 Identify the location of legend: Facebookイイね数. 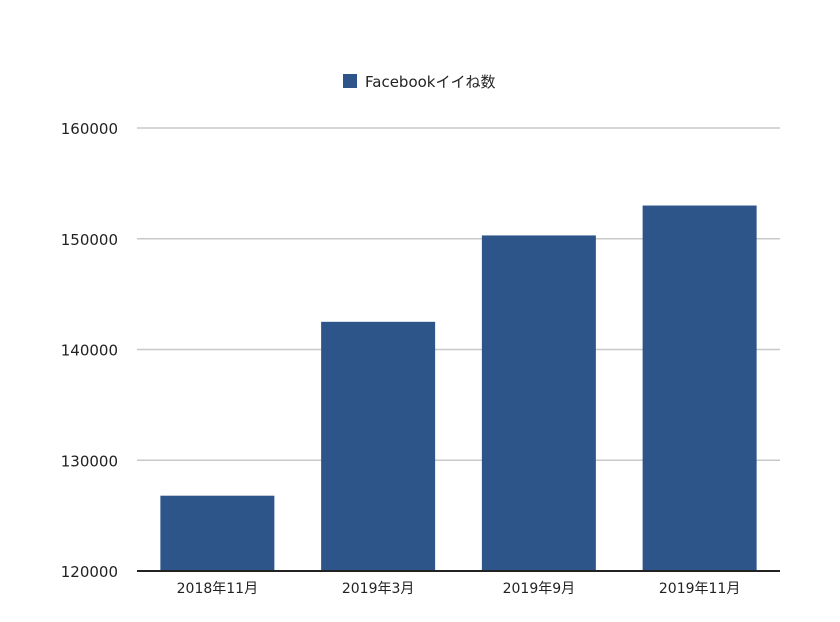
(419, 82).